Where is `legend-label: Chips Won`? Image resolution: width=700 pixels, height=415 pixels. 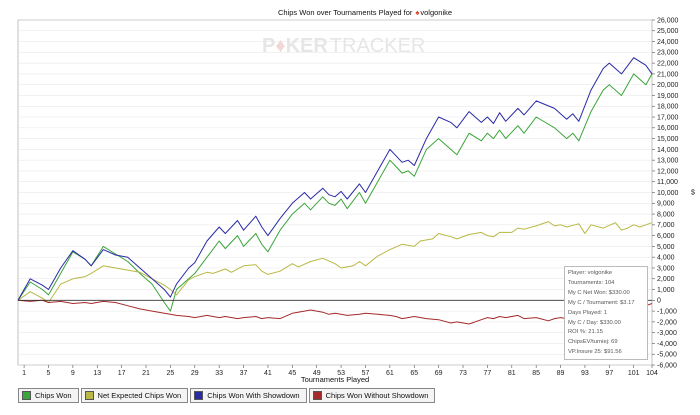
legend-label: Chips Won is located at coordinates (53, 395).